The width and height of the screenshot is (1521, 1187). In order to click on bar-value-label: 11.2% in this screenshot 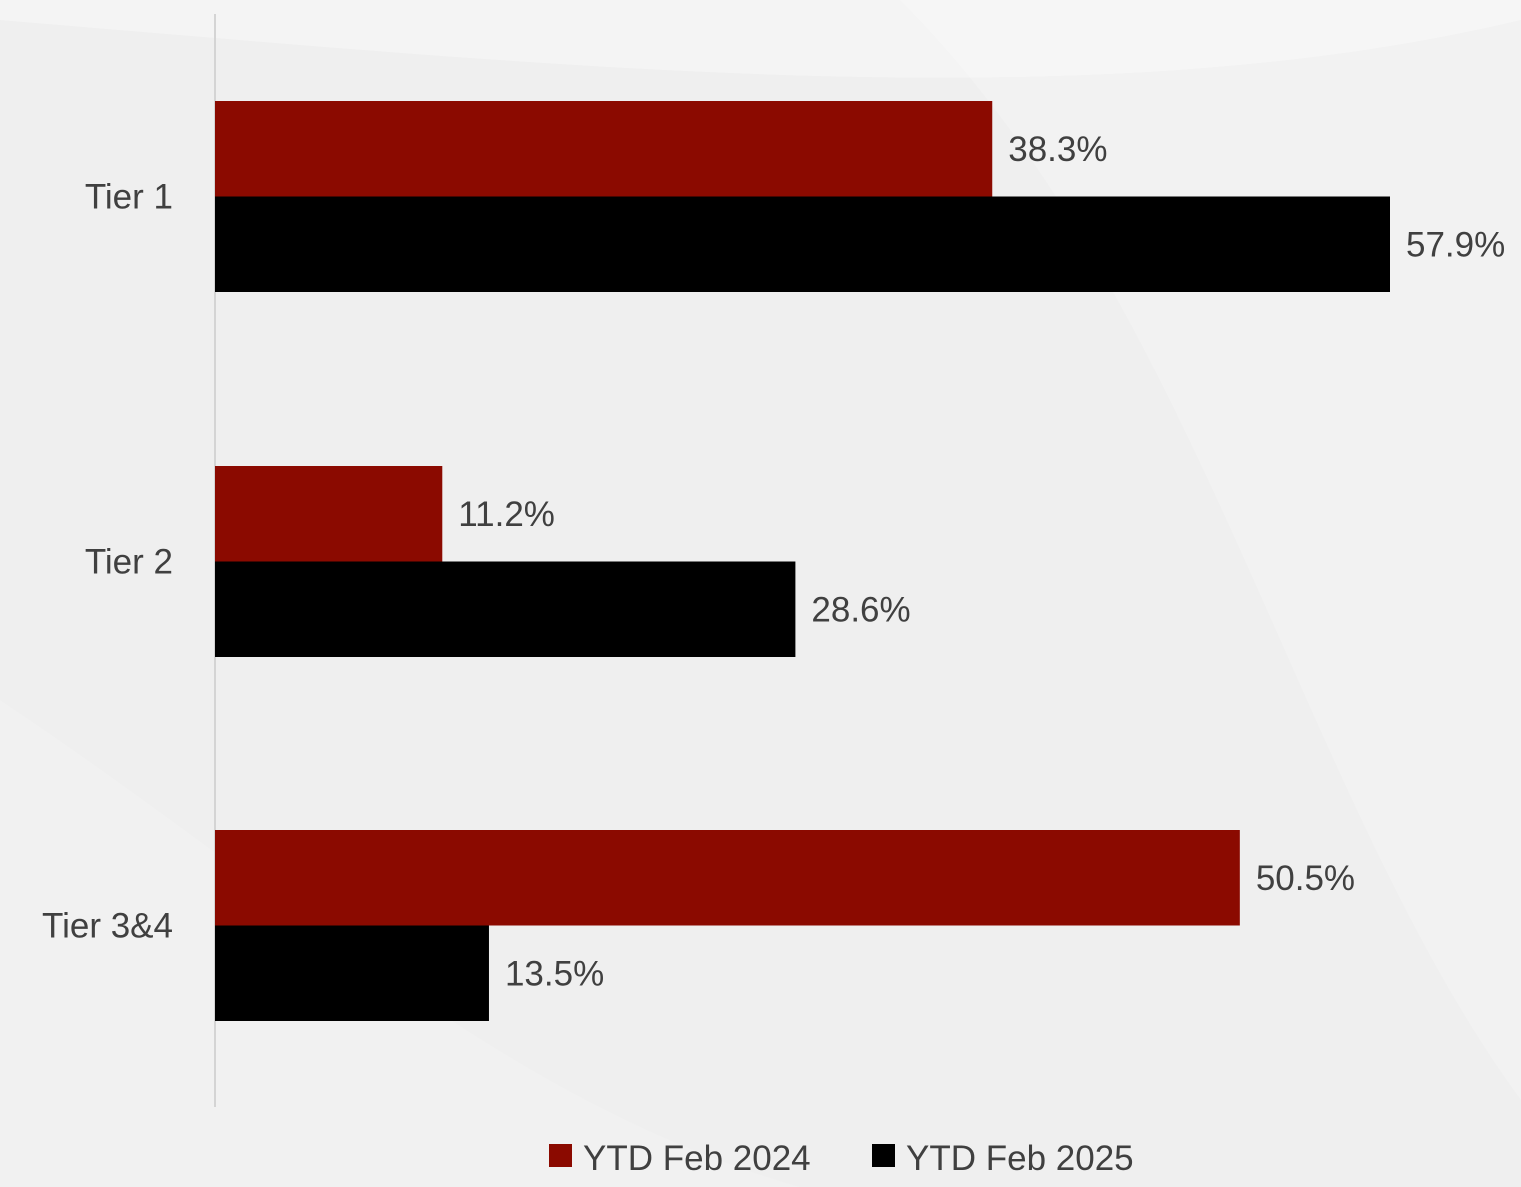, I will do `click(506, 514)`.